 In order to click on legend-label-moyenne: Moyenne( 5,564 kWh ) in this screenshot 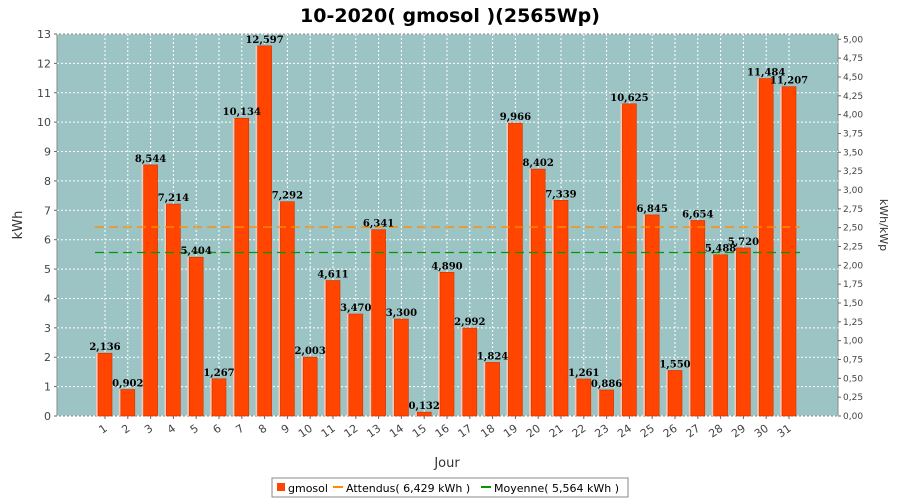, I will do `click(556, 488)`.